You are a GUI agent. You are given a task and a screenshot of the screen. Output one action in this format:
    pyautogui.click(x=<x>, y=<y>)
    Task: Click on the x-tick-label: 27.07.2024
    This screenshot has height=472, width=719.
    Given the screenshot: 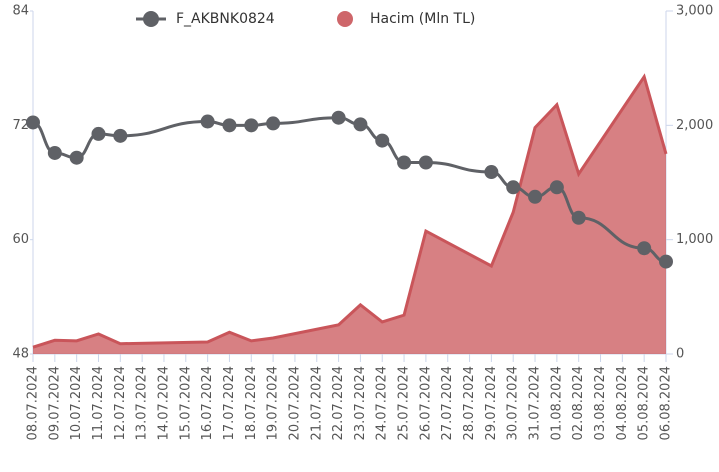 What is the action you would take?
    pyautogui.click(x=447, y=403)
    